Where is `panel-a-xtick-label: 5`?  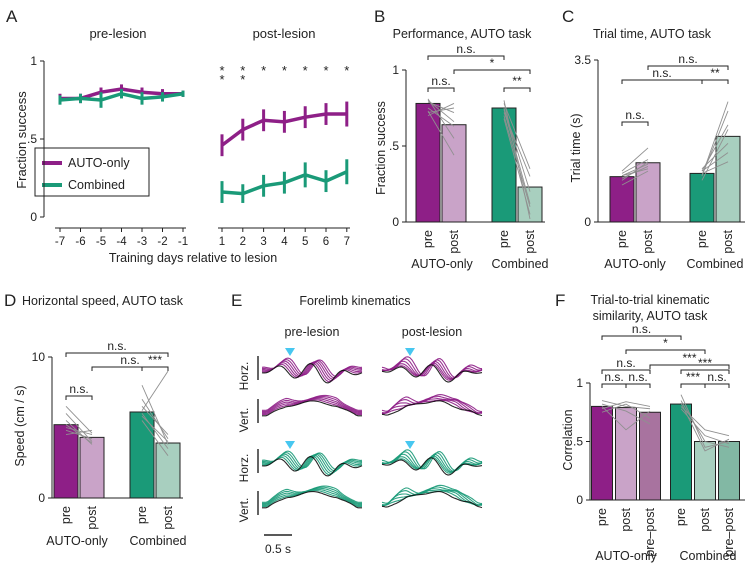
panel-a-xtick-label: 5 is located at coordinates (305, 242).